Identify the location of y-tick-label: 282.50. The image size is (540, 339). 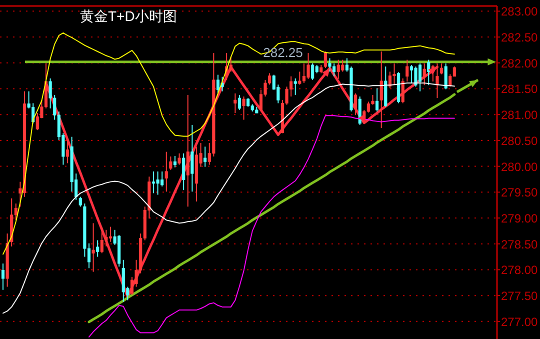
(519, 37).